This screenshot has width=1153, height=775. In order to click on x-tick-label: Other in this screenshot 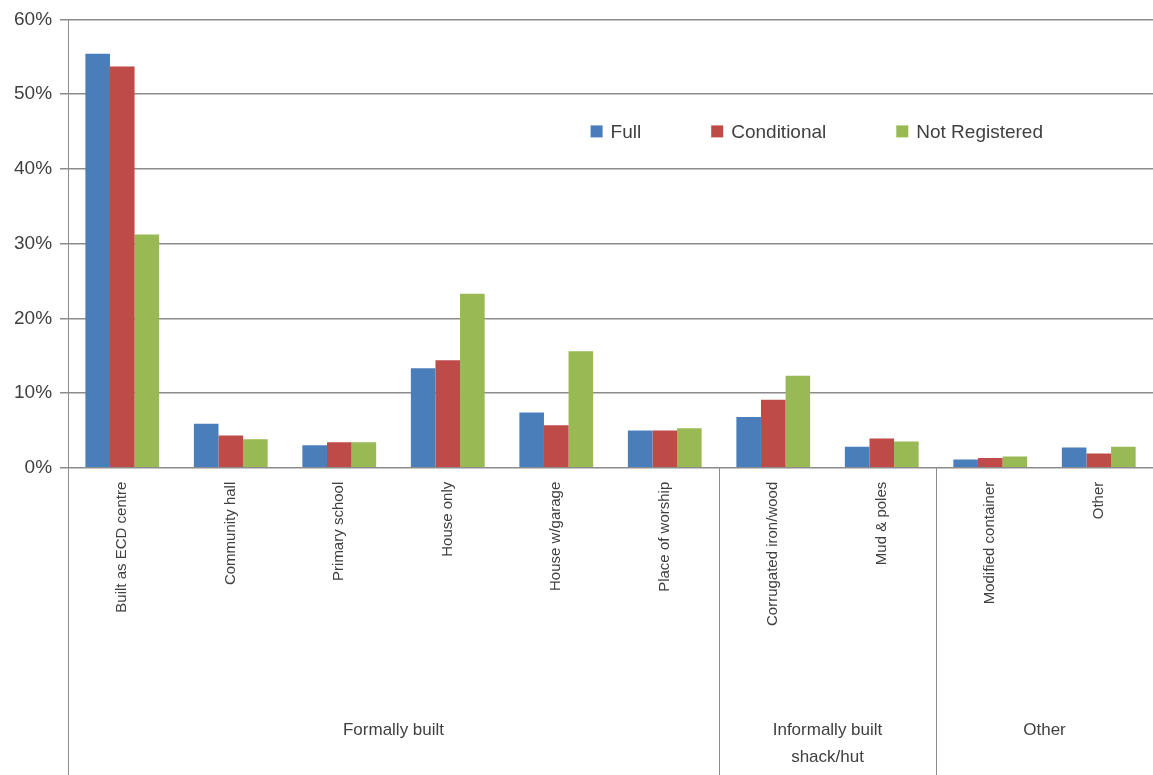, I will do `click(1097, 500)`.